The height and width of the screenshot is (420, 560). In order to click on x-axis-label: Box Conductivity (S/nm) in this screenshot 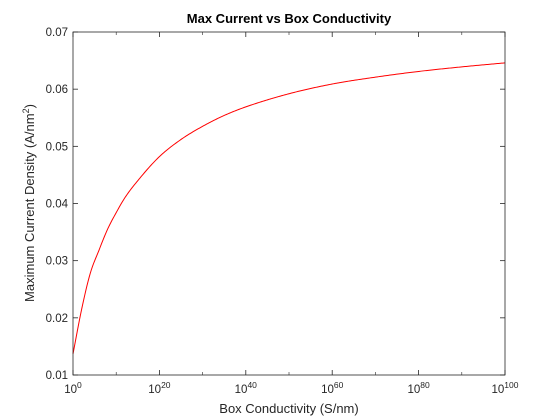, I will do `click(288, 408)`.